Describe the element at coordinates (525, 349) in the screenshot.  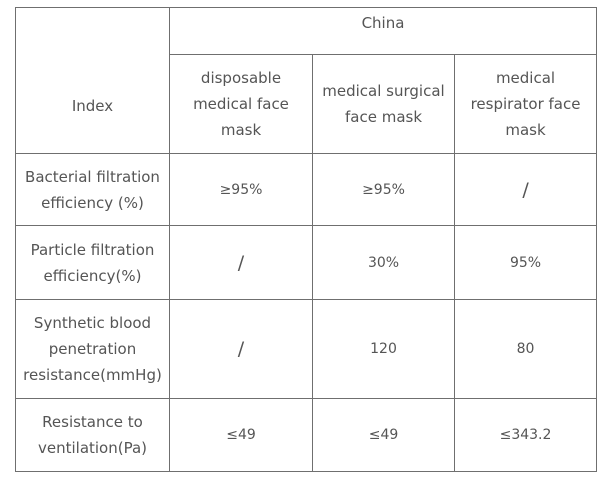
I see `table-cell: 80` at that location.